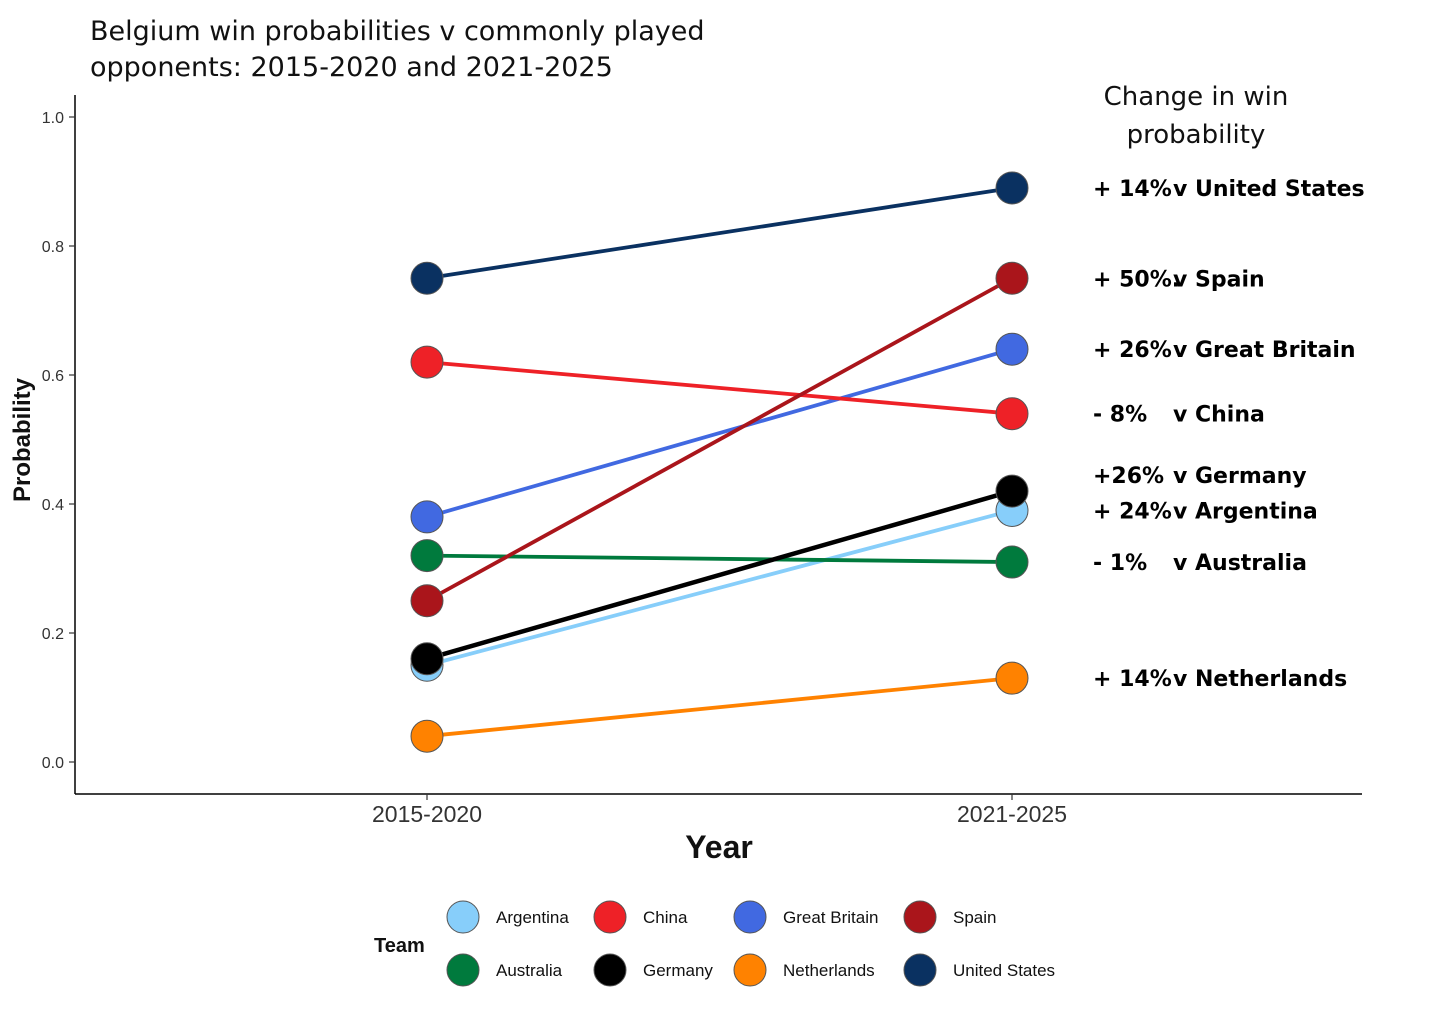  Describe the element at coordinates (665, 917) in the screenshot. I see `legend-label-china: China` at that location.